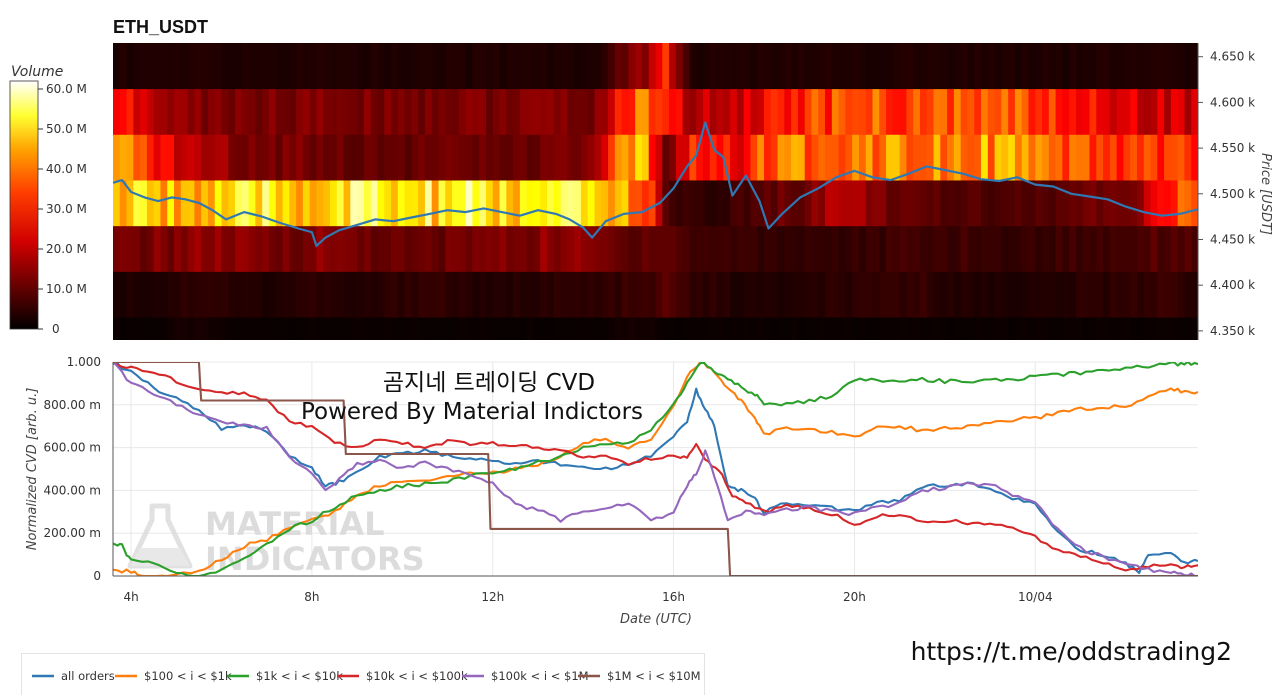  What do you see at coordinates (402, 676) in the screenshot?
I see `legend-item: $10k < i < $100k` at bounding box center [402, 676].